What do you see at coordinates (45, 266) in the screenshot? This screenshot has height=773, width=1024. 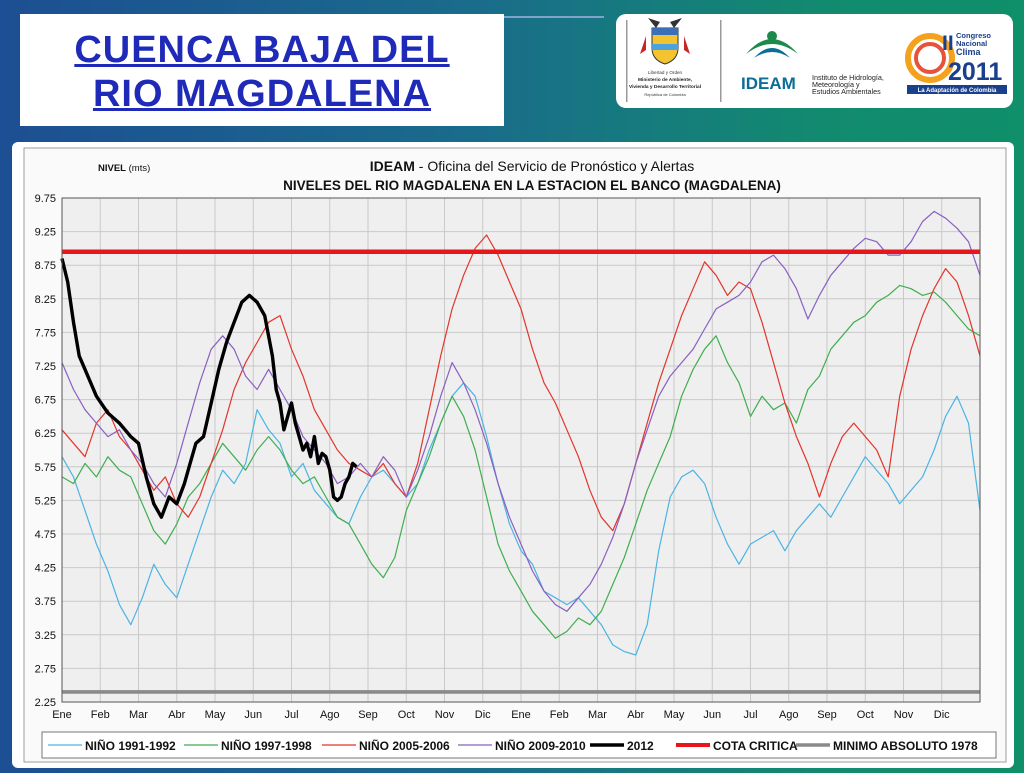 I see `y-tick-label: 8.75` at bounding box center [45, 266].